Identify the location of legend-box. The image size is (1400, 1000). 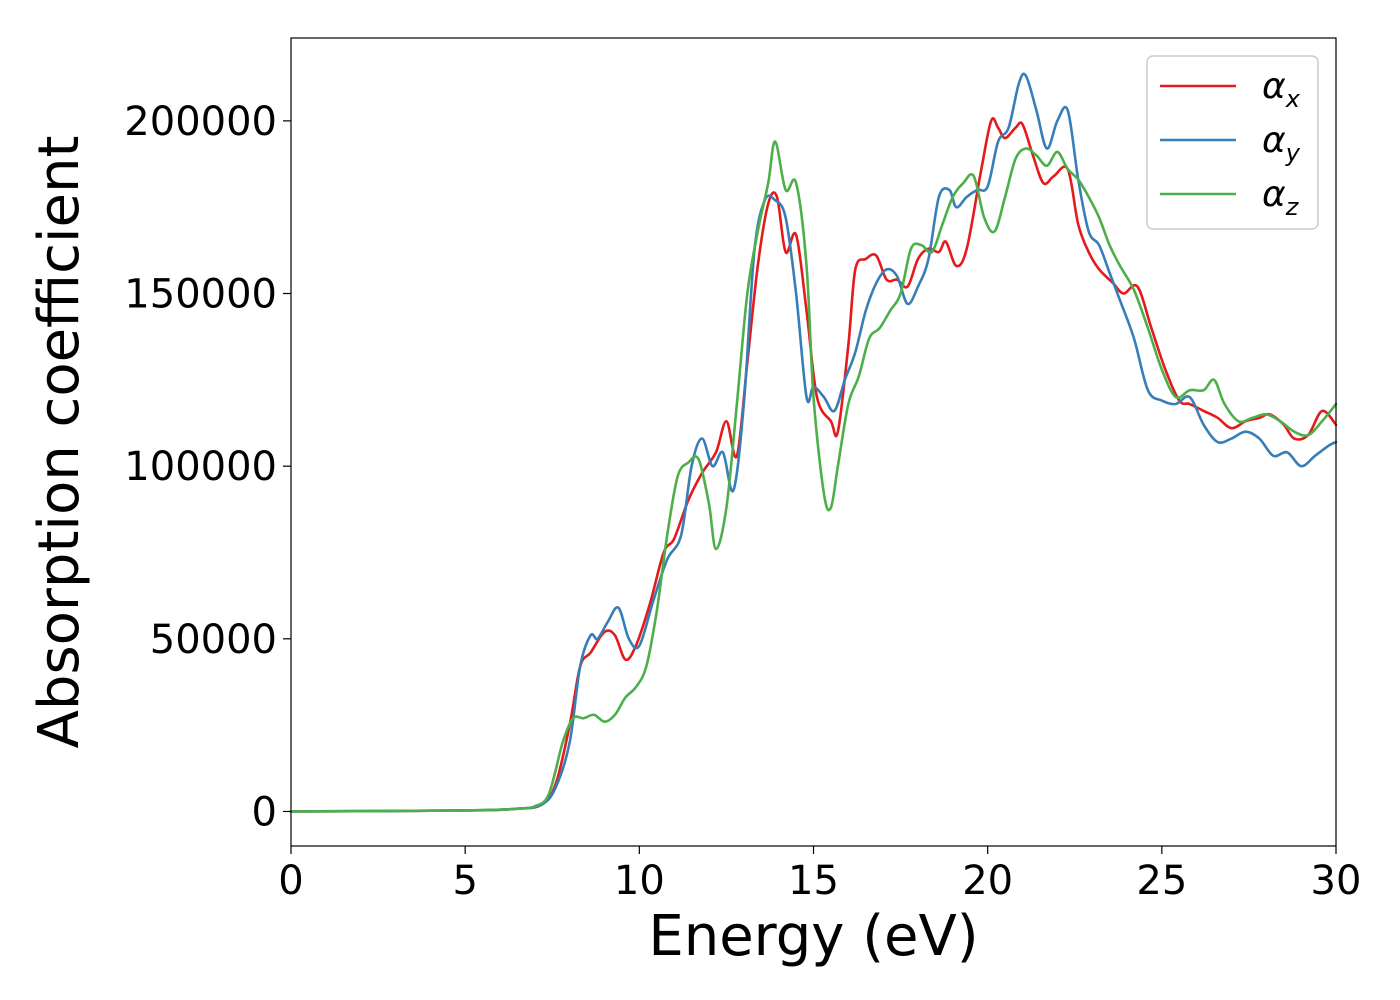
(1232, 142).